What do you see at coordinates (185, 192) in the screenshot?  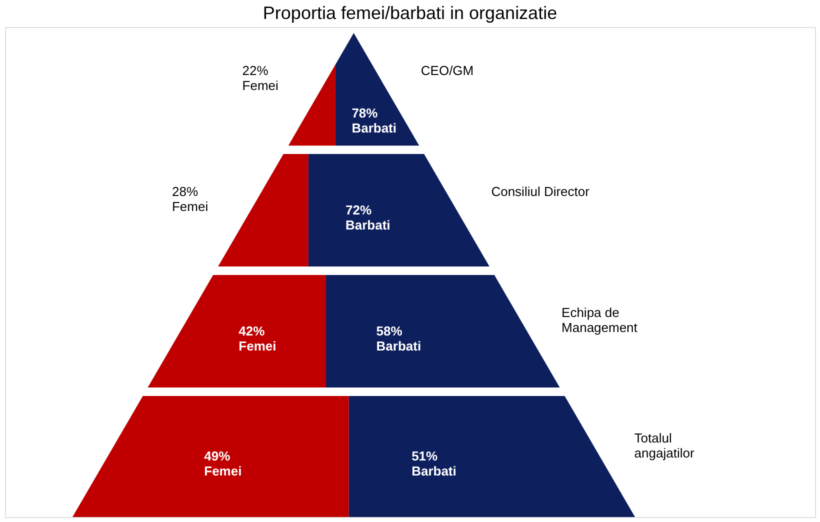 I see `data-label: 28%` at bounding box center [185, 192].